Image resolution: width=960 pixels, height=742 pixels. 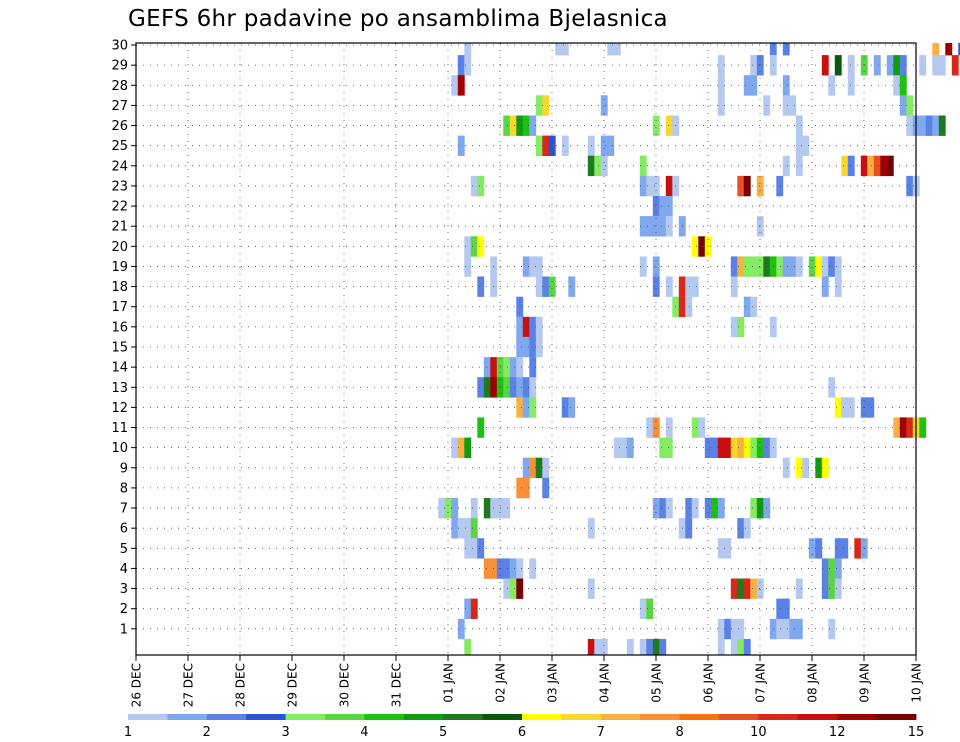 What do you see at coordinates (124, 488) in the screenshot?
I see `y-tick-label: 8` at bounding box center [124, 488].